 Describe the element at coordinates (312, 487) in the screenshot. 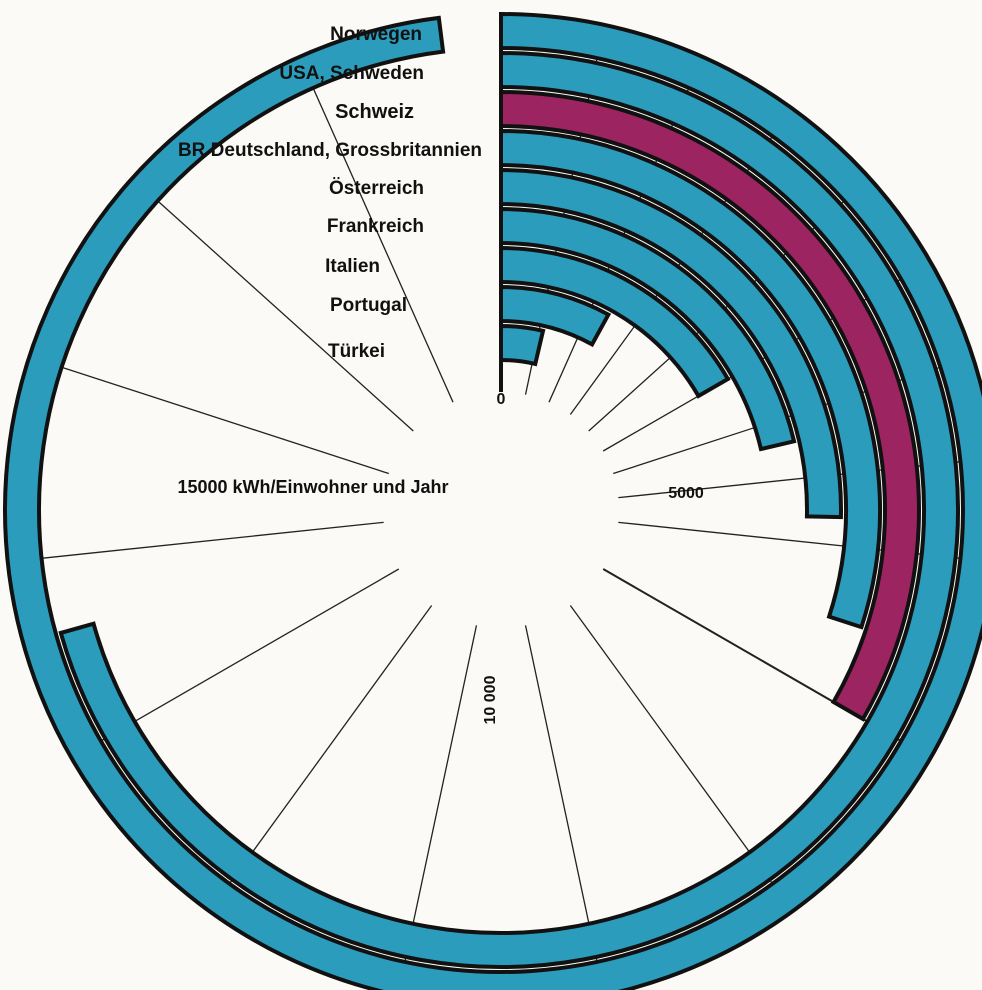

I see `axis-max-label: 15000 kWh/Einwohner und Jahr` at that location.